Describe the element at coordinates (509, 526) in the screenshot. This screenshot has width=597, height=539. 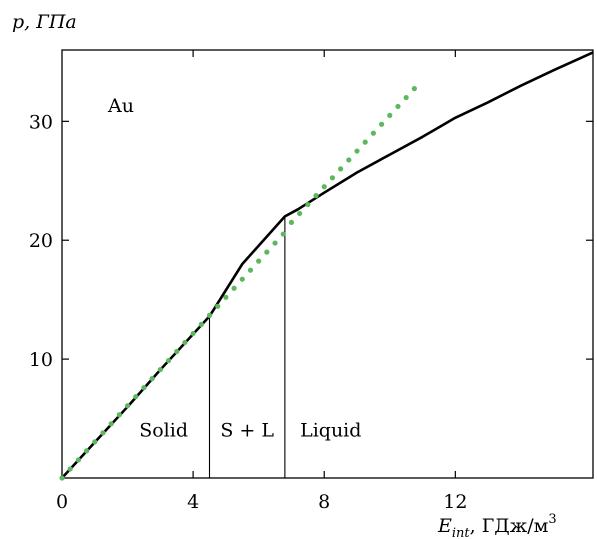
I see `x-axis-label-units: , ГДж/м` at that location.